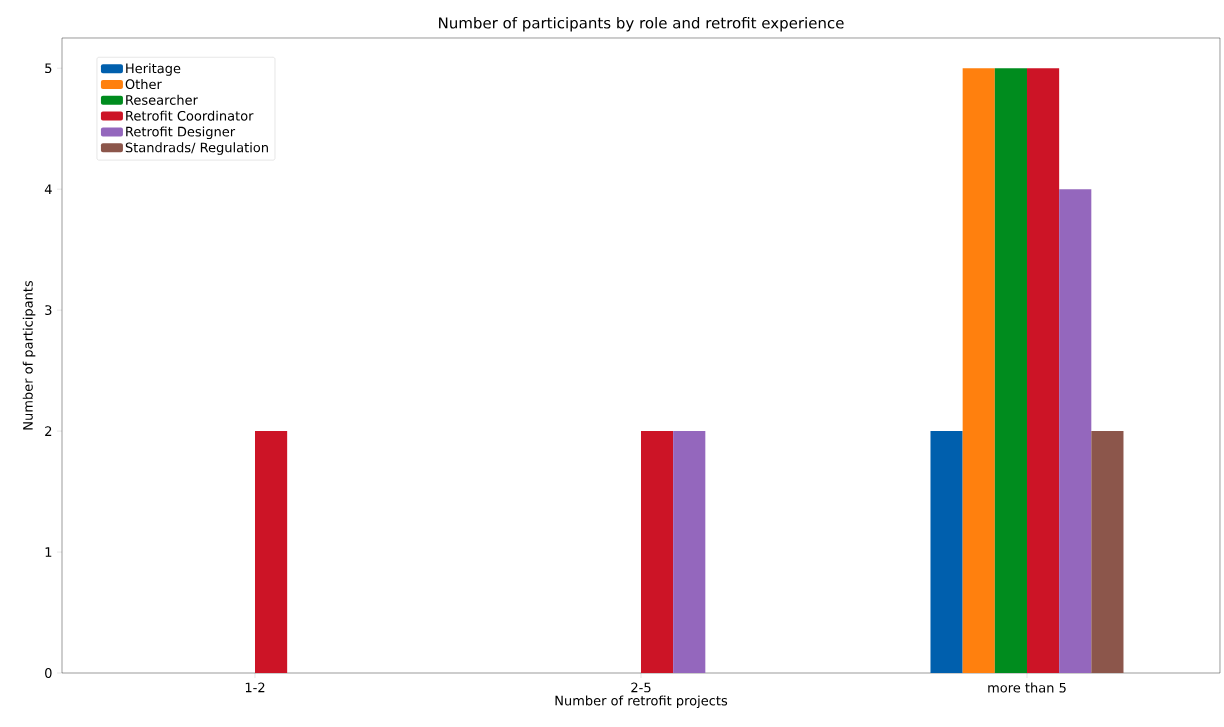 The image size is (1224, 727). What do you see at coordinates (162, 99) in the screenshot?
I see `legend-label: Researcher` at bounding box center [162, 99].